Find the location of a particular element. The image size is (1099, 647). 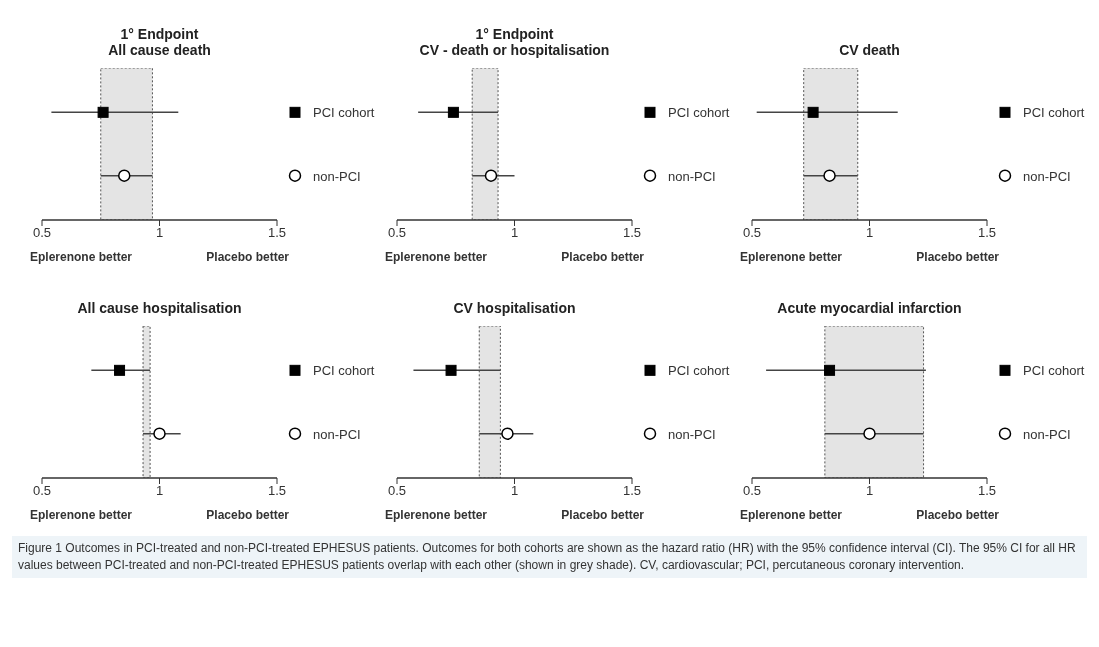

chart-subtitle: CV - death or hospitalisation is located at coordinates (514, 50).